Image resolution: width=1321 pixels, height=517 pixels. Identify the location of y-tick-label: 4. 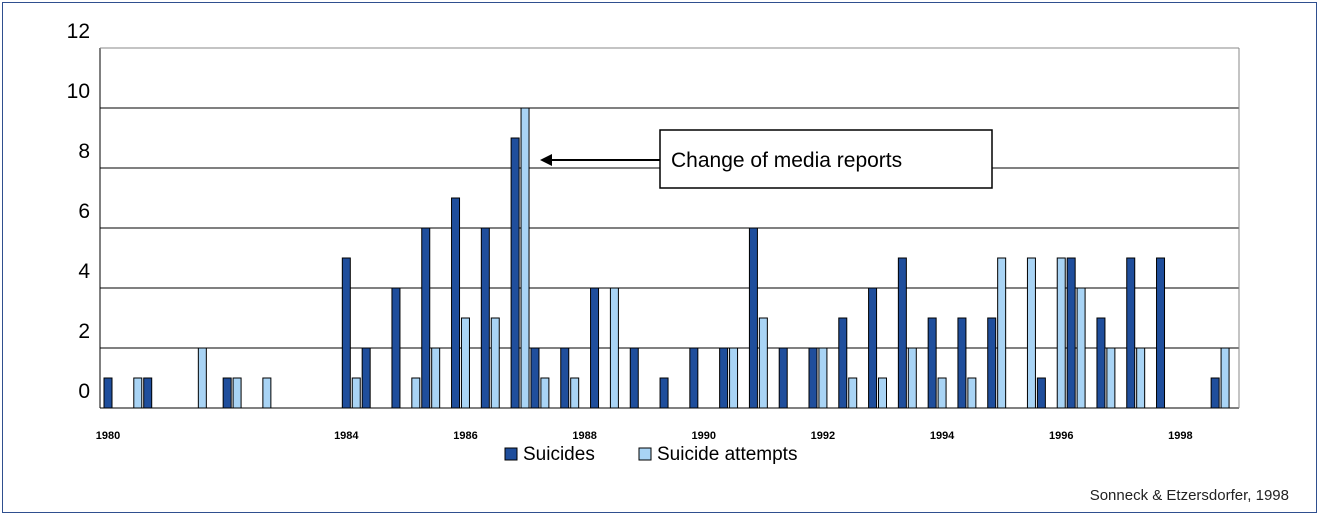
(84, 271).